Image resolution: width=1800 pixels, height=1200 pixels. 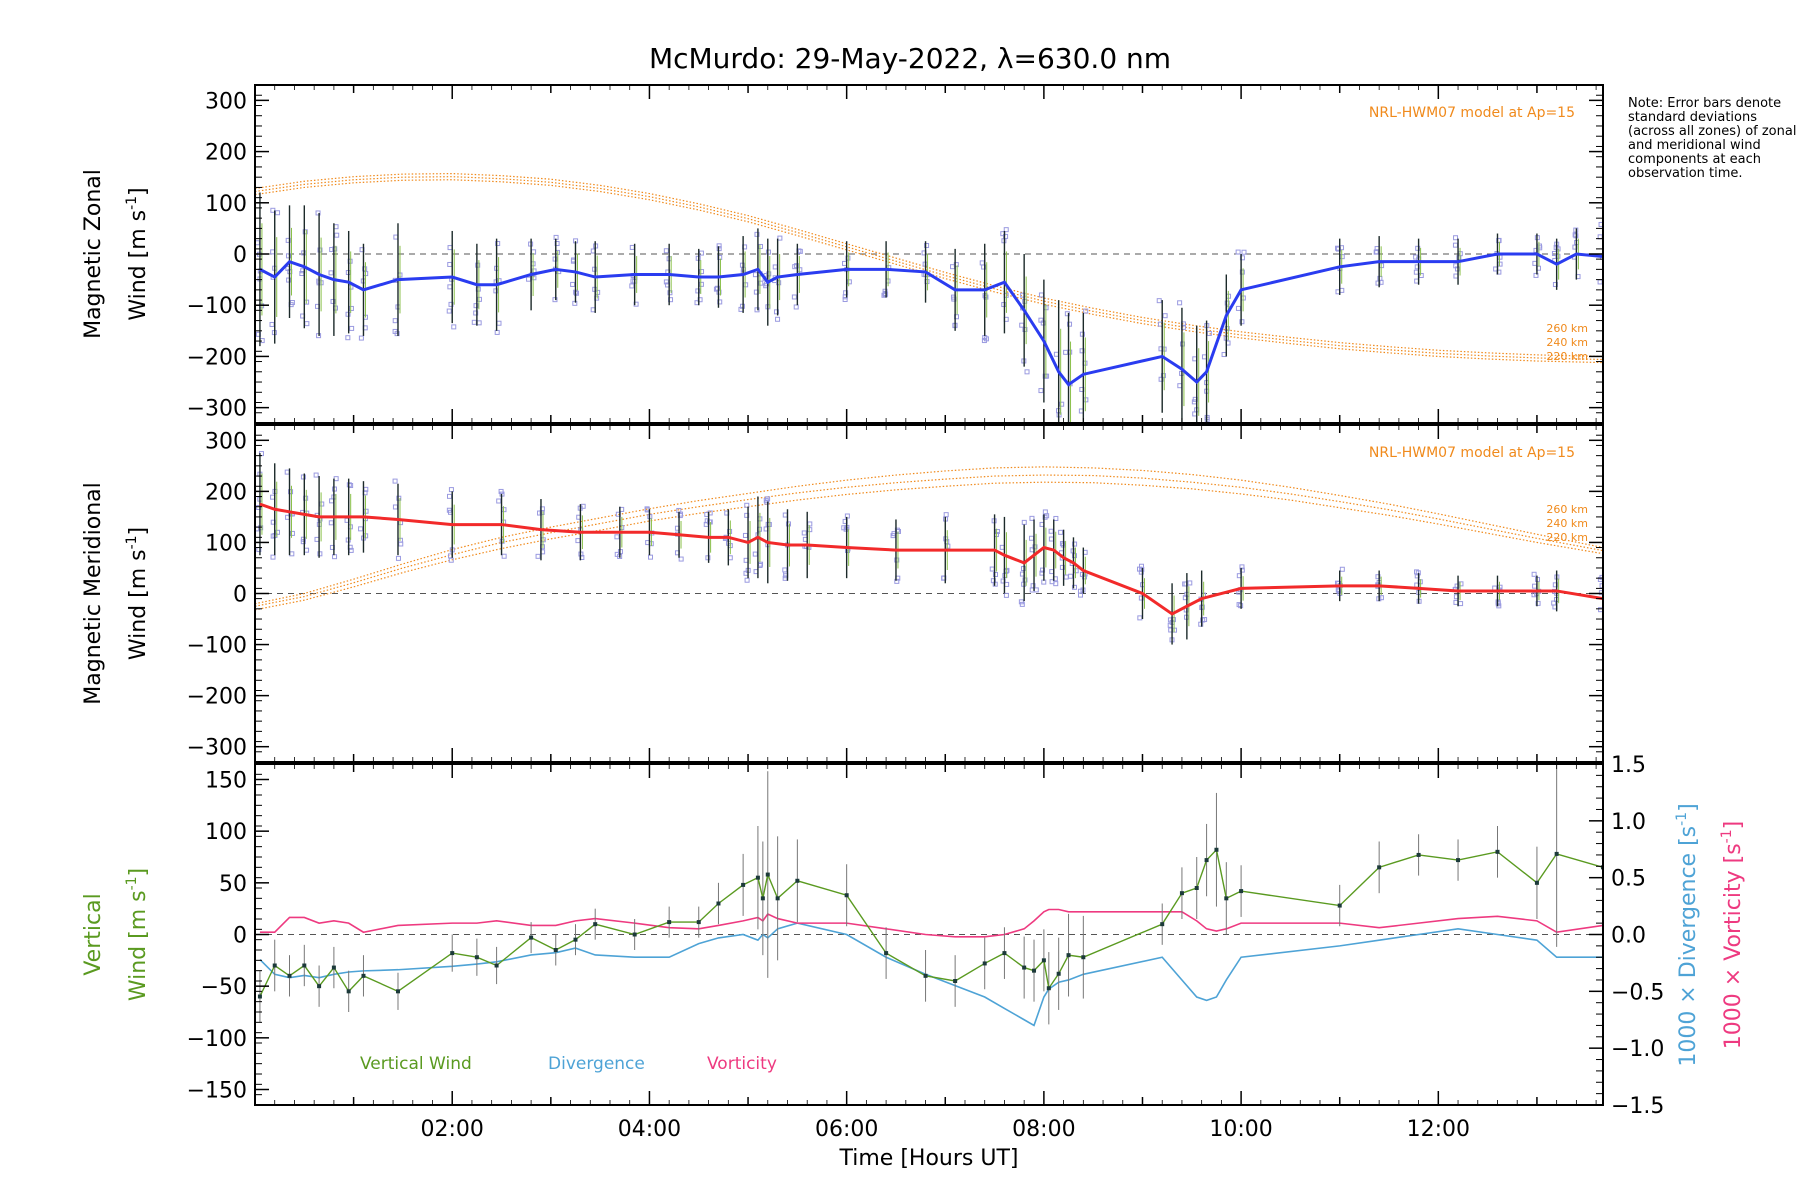 What do you see at coordinates (1628, 822) in the screenshot?
I see `y2-tick-label: 1.0` at bounding box center [1628, 822].